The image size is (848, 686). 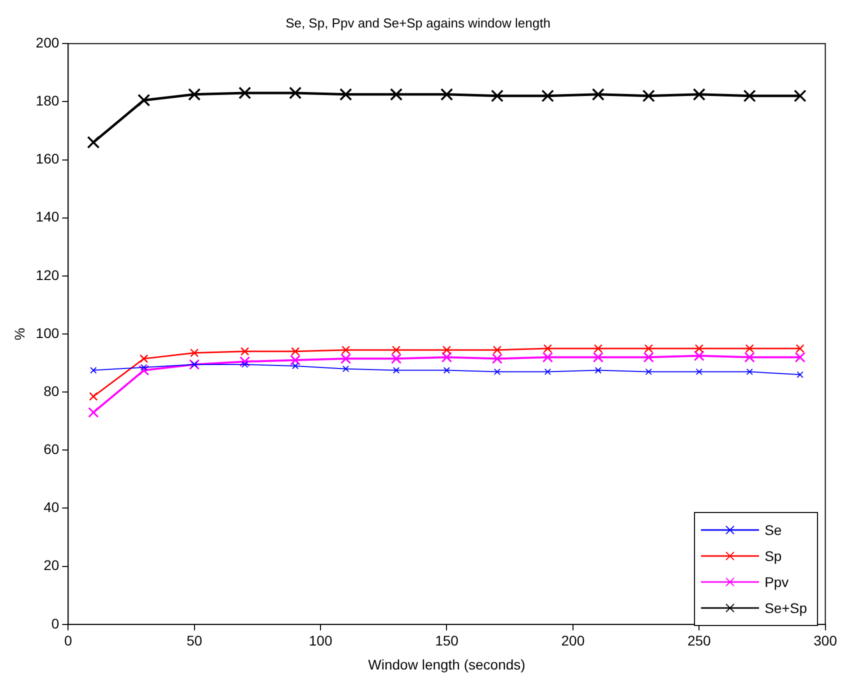 I want to click on x-tick-label: 50, so click(x=194, y=640).